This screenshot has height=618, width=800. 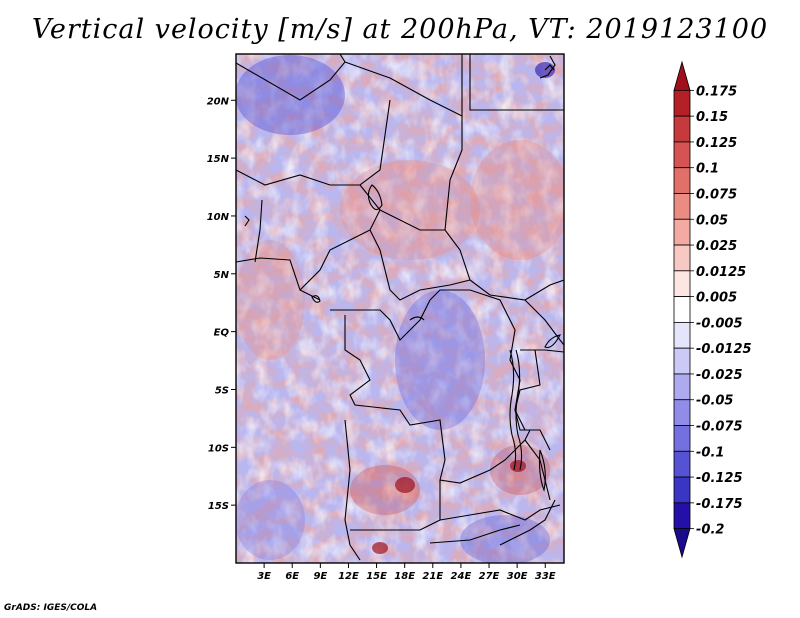 What do you see at coordinates (348, 576) in the screenshot?
I see `x-tick-label: 12E` at bounding box center [348, 576].